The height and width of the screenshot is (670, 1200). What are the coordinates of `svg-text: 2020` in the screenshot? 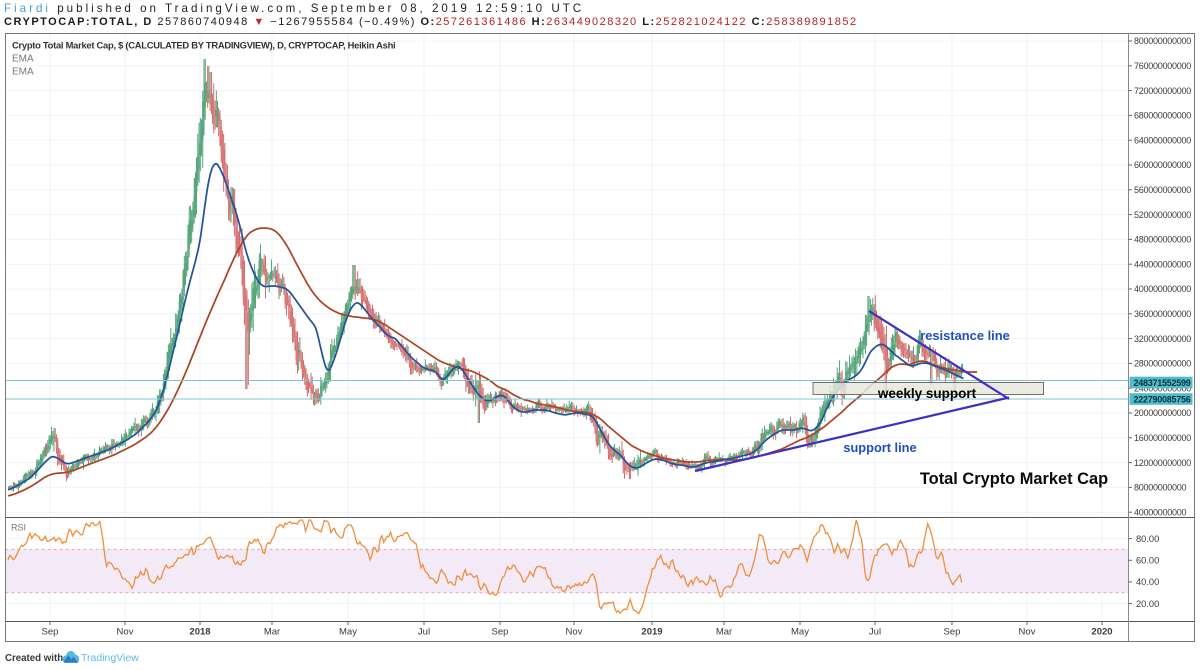 It's located at (1101, 632).